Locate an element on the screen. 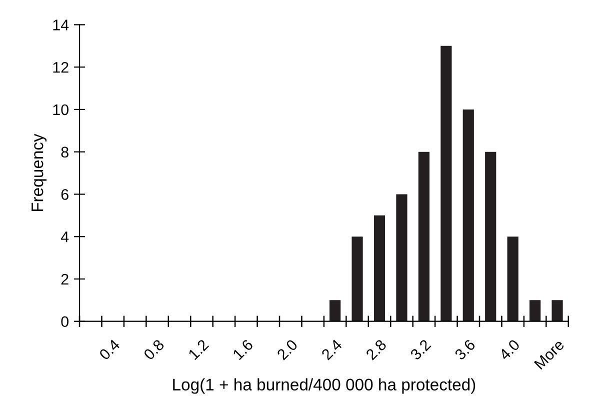 Image resolution: width=589 pixels, height=412 pixels. x-tick-label: 3.2 is located at coordinates (421, 349).